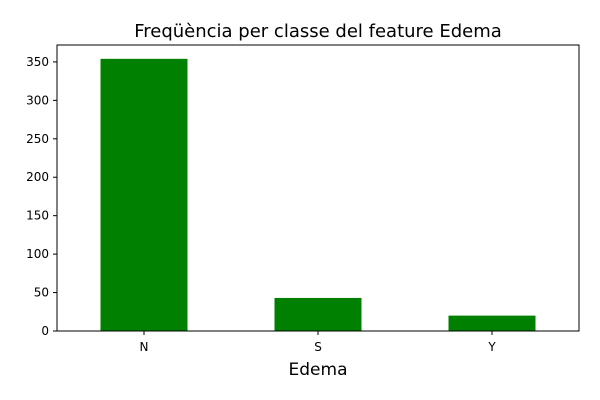 Image resolution: width=600 pixels, height=400 pixels. What do you see at coordinates (37, 216) in the screenshot?
I see `y-tick-label: 150` at bounding box center [37, 216].